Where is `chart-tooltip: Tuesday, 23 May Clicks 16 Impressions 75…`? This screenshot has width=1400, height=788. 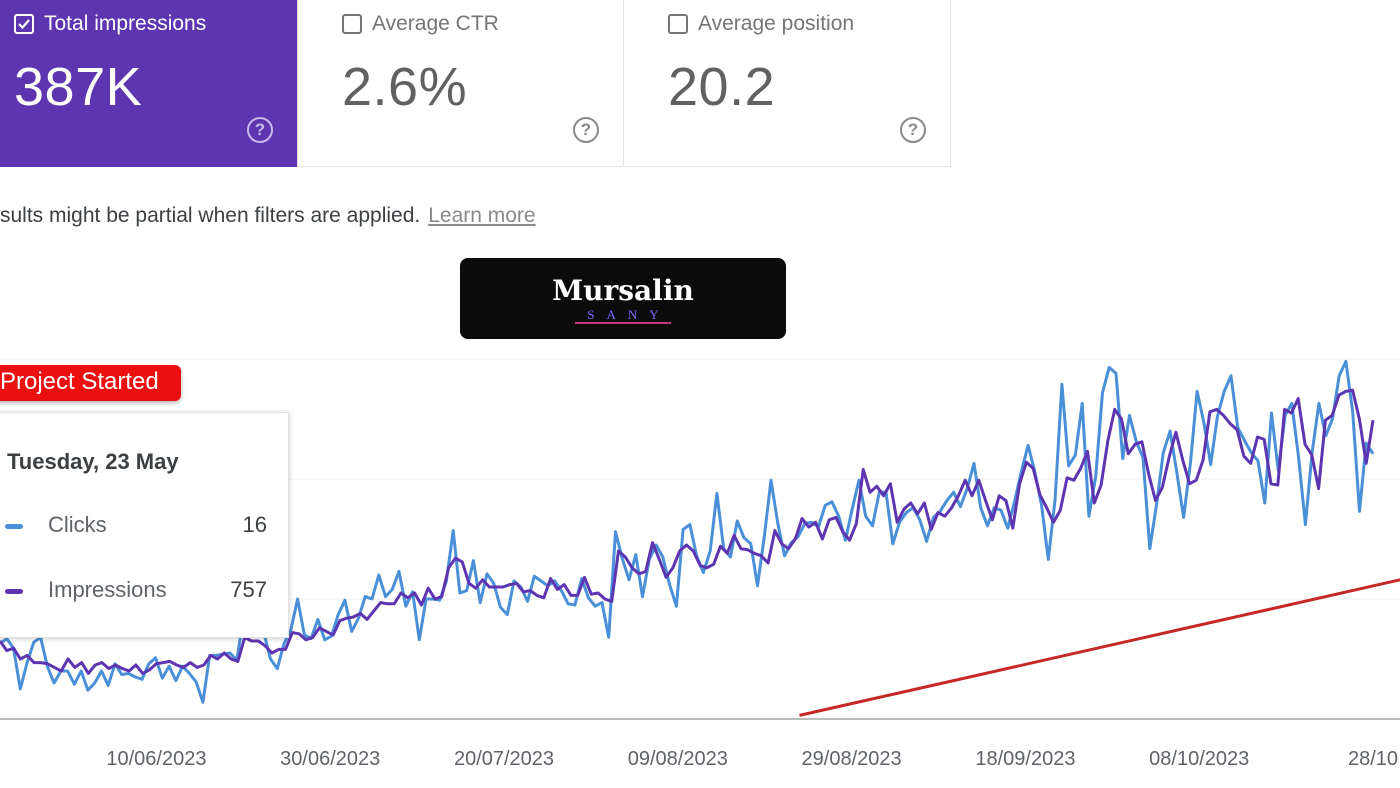
chart-tooltip: Tuesday, 23 May Clicks 16 Impressions 75… is located at coordinates (144, 525).